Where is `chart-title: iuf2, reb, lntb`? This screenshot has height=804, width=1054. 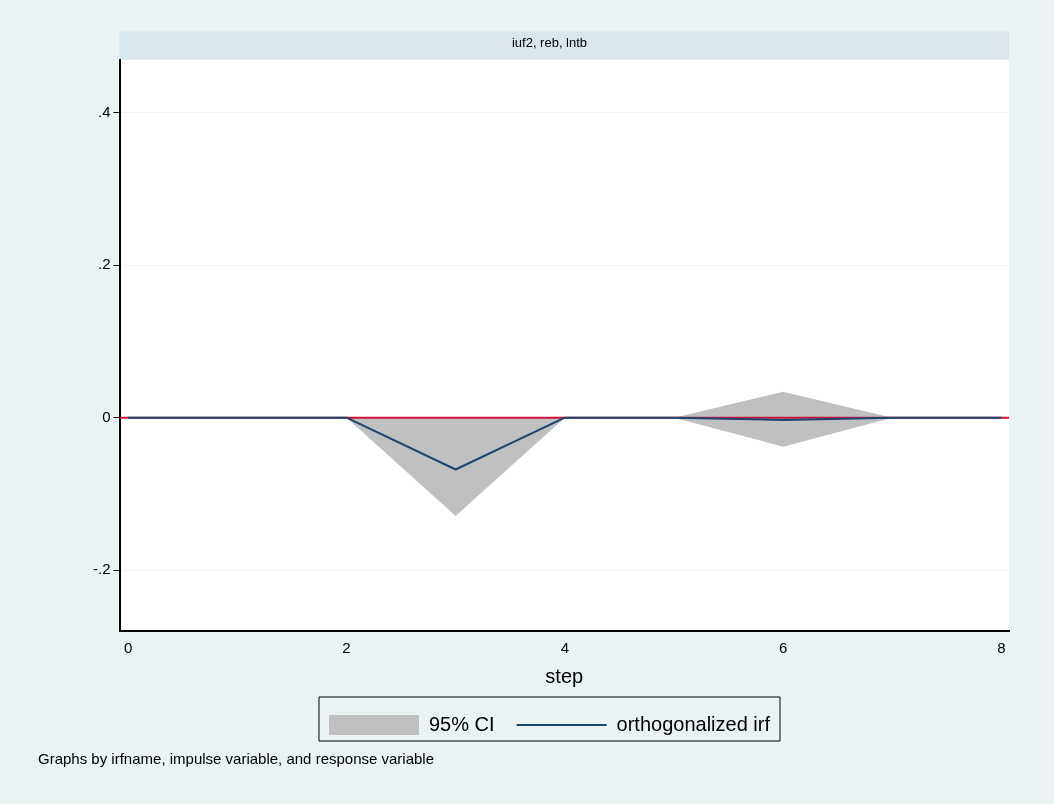 chart-title: iuf2, reb, lntb is located at coordinates (549, 43).